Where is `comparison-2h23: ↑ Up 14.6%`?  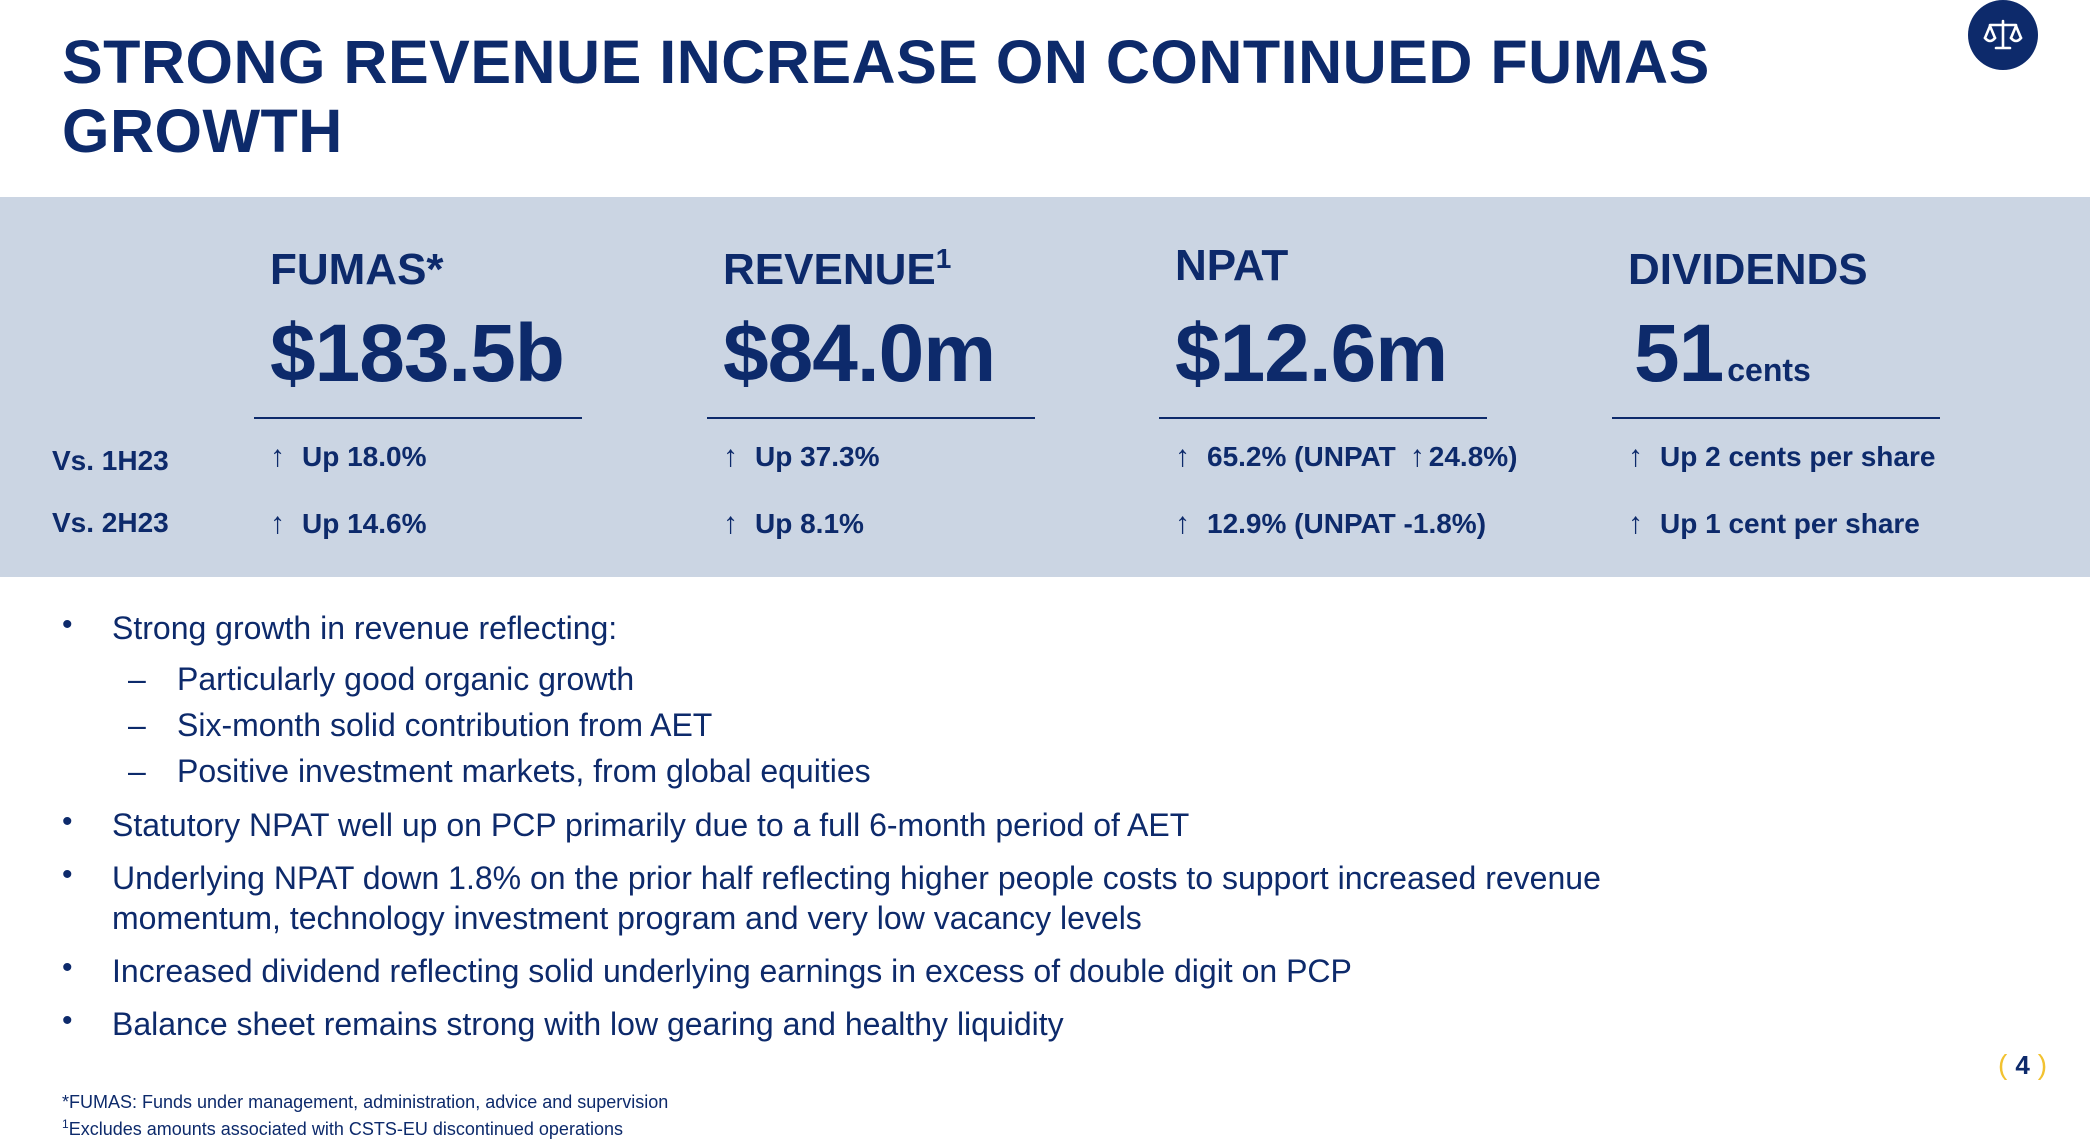 comparison-2h23: ↑ Up 14.6% is located at coordinates (348, 524).